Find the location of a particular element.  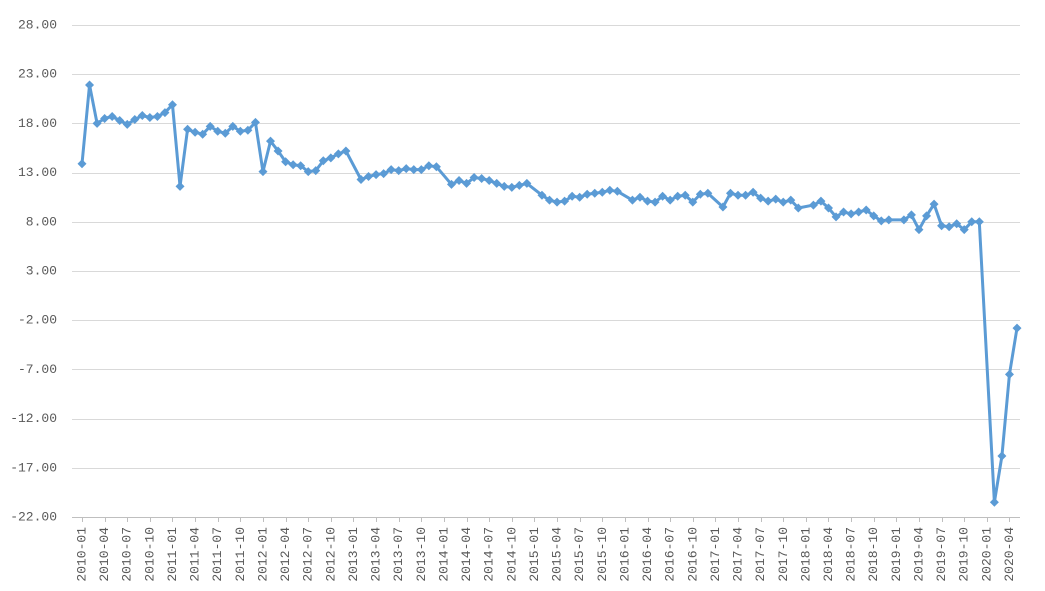

x-tick-label: 2012-07 is located at coordinates (308, 554).